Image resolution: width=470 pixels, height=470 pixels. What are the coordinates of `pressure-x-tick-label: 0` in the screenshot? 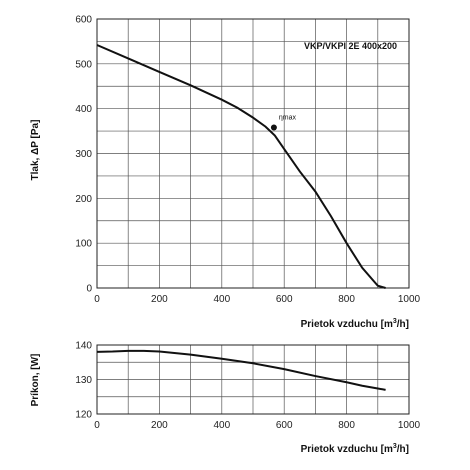 It's located at (97, 299).